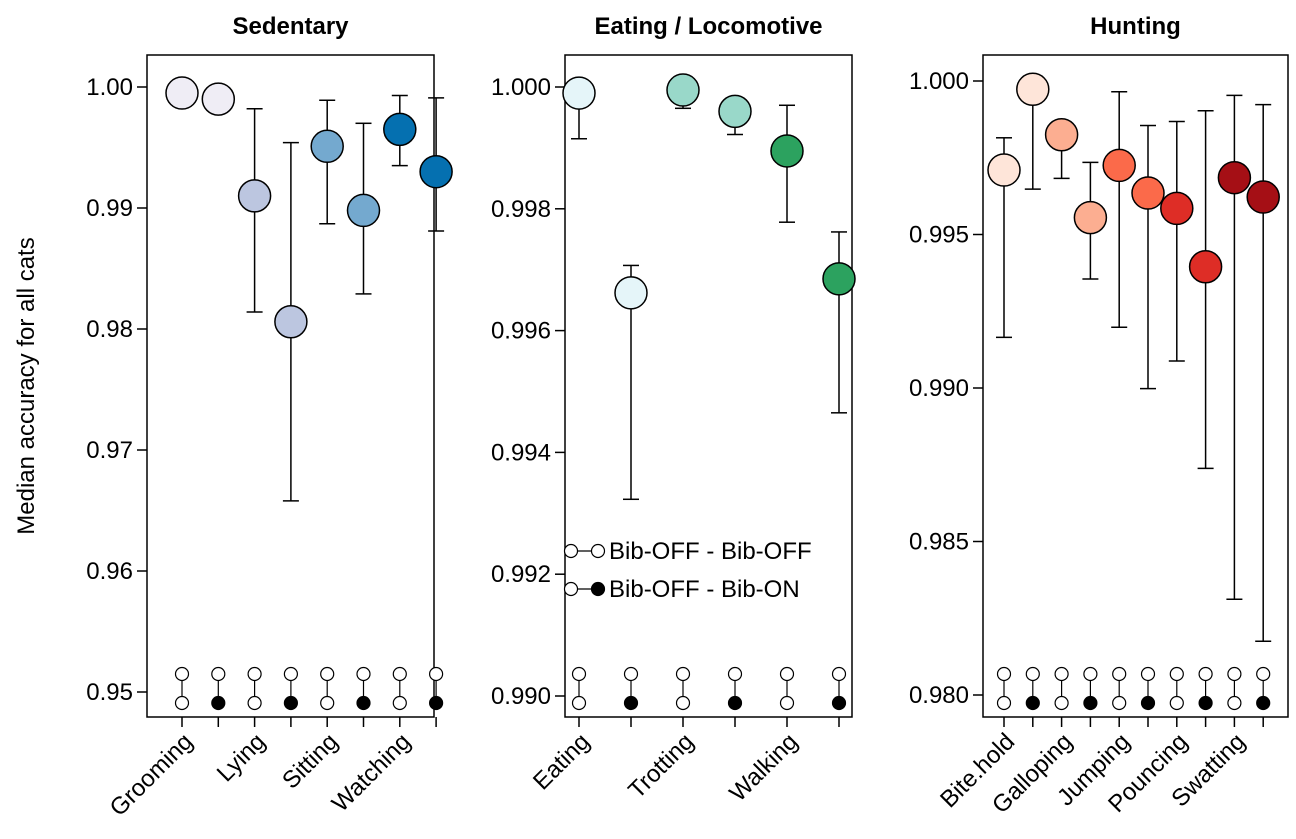 The image size is (1296, 839). I want to click on point-watching-bib-off, so click(400, 129).